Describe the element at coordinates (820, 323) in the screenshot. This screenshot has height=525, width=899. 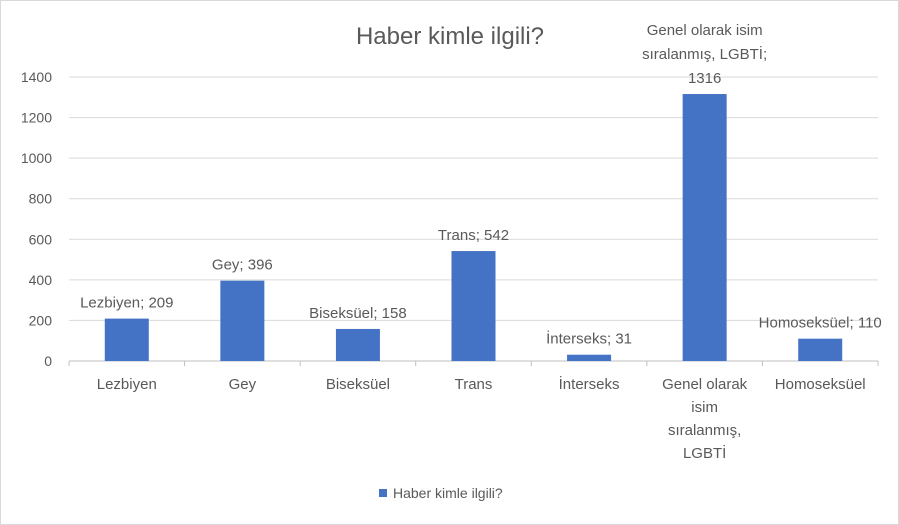
I see `data-label: Homoseksüel; 110` at that location.